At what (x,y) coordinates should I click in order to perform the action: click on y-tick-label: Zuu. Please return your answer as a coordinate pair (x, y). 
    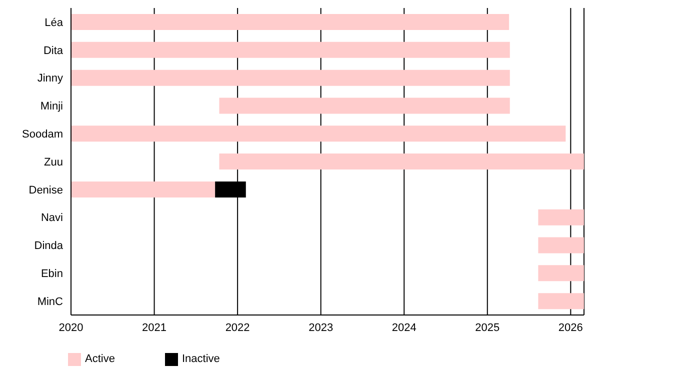
    Looking at the image, I should click on (53, 162).